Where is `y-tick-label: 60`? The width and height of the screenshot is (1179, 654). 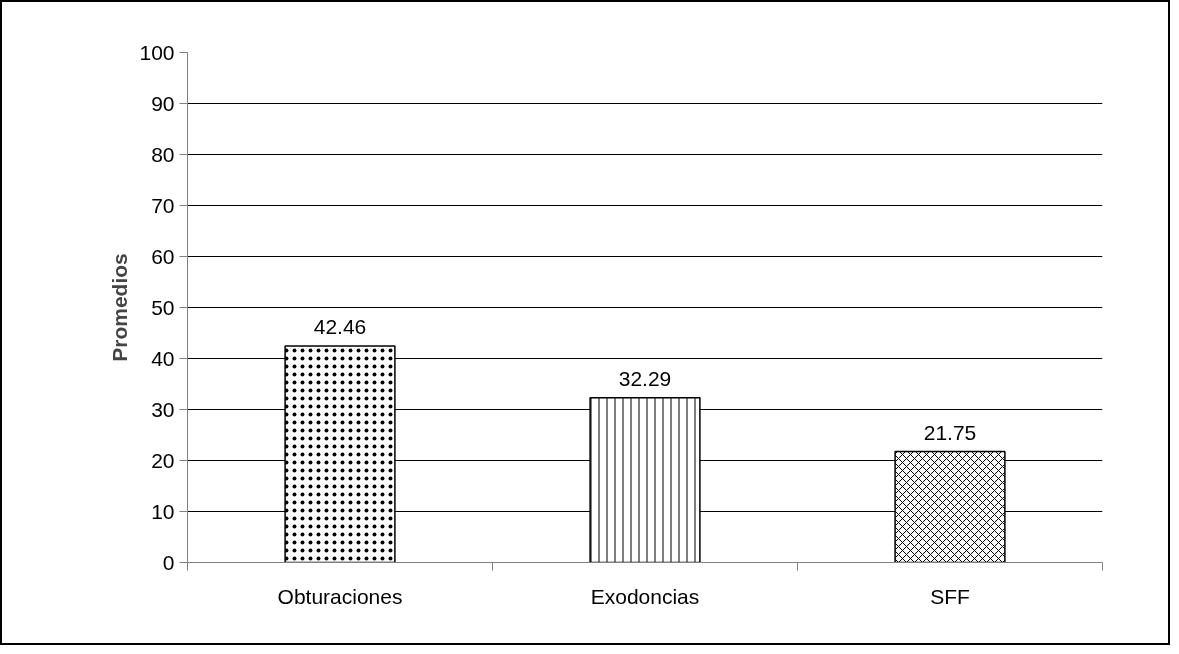
y-tick-label: 60 is located at coordinates (163, 256).